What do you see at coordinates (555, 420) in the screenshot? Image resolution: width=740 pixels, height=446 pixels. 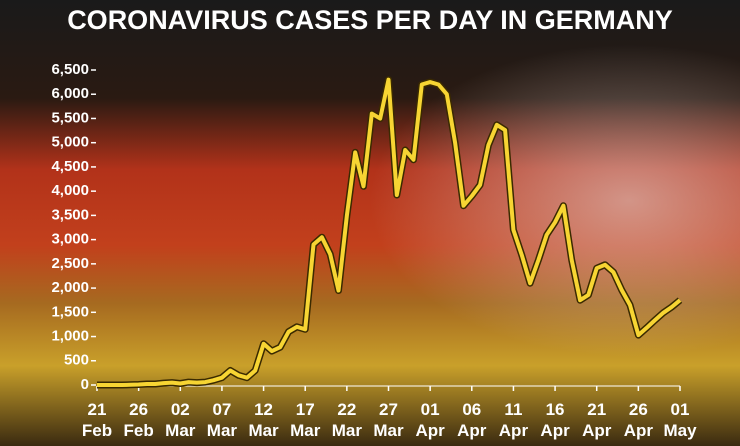 I see `x-tick-label: 16 Apr` at bounding box center [555, 420].